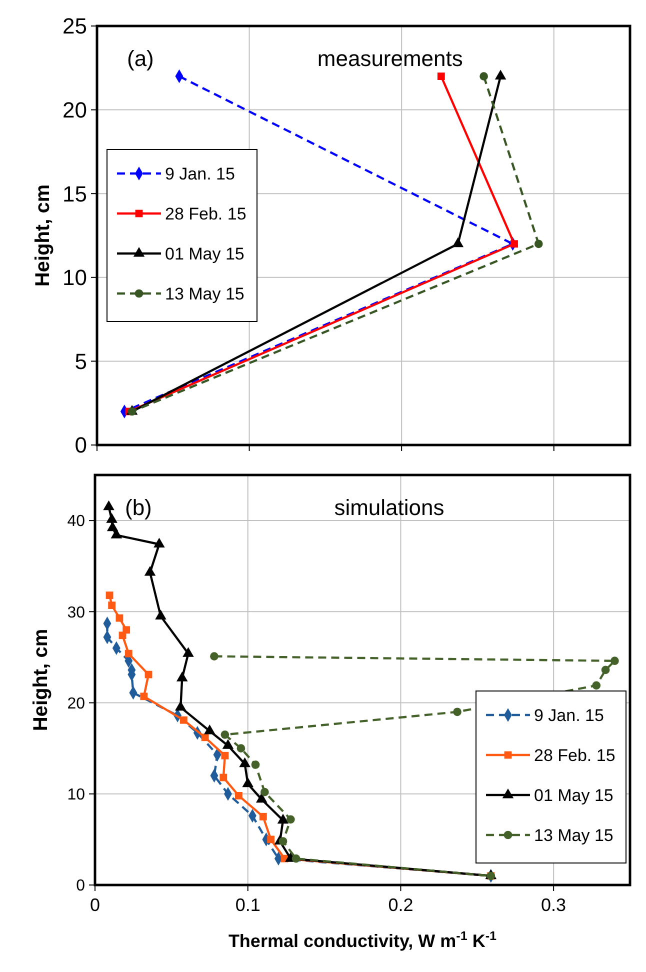  What do you see at coordinates (95, 905) in the screenshot?
I see `x-tick-label: 0` at bounding box center [95, 905].